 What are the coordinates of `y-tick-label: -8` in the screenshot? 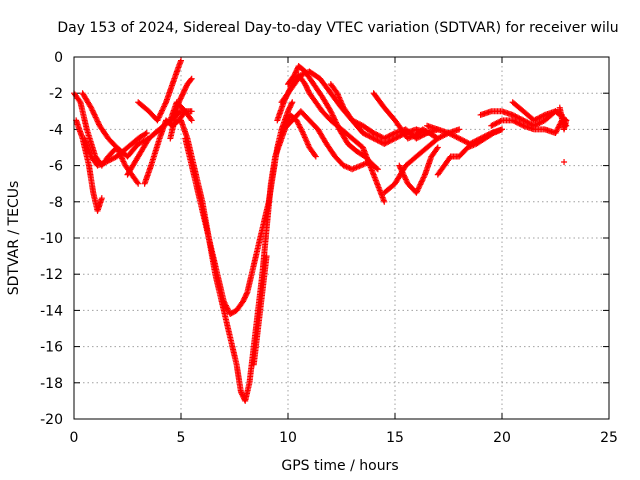 It's located at (56, 203).